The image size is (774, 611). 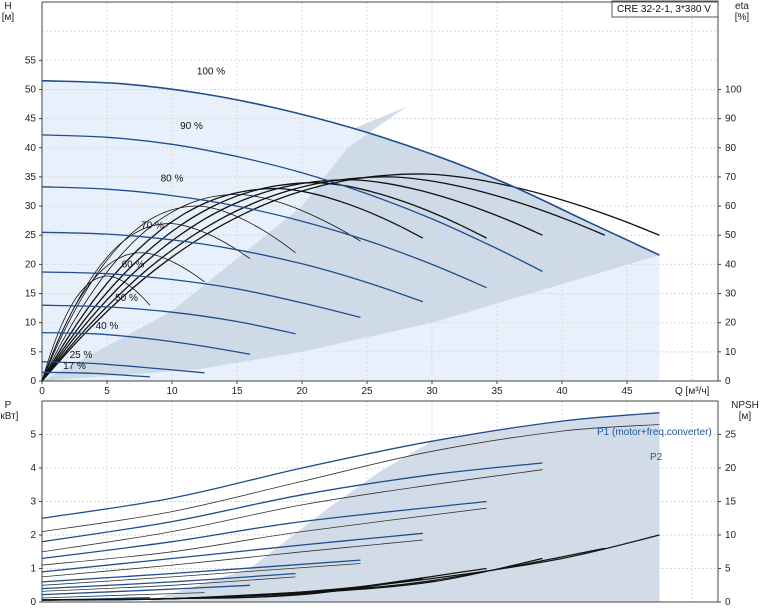 What do you see at coordinates (731, 264) in the screenshot?
I see `y2-tick-label: 40` at bounding box center [731, 264].